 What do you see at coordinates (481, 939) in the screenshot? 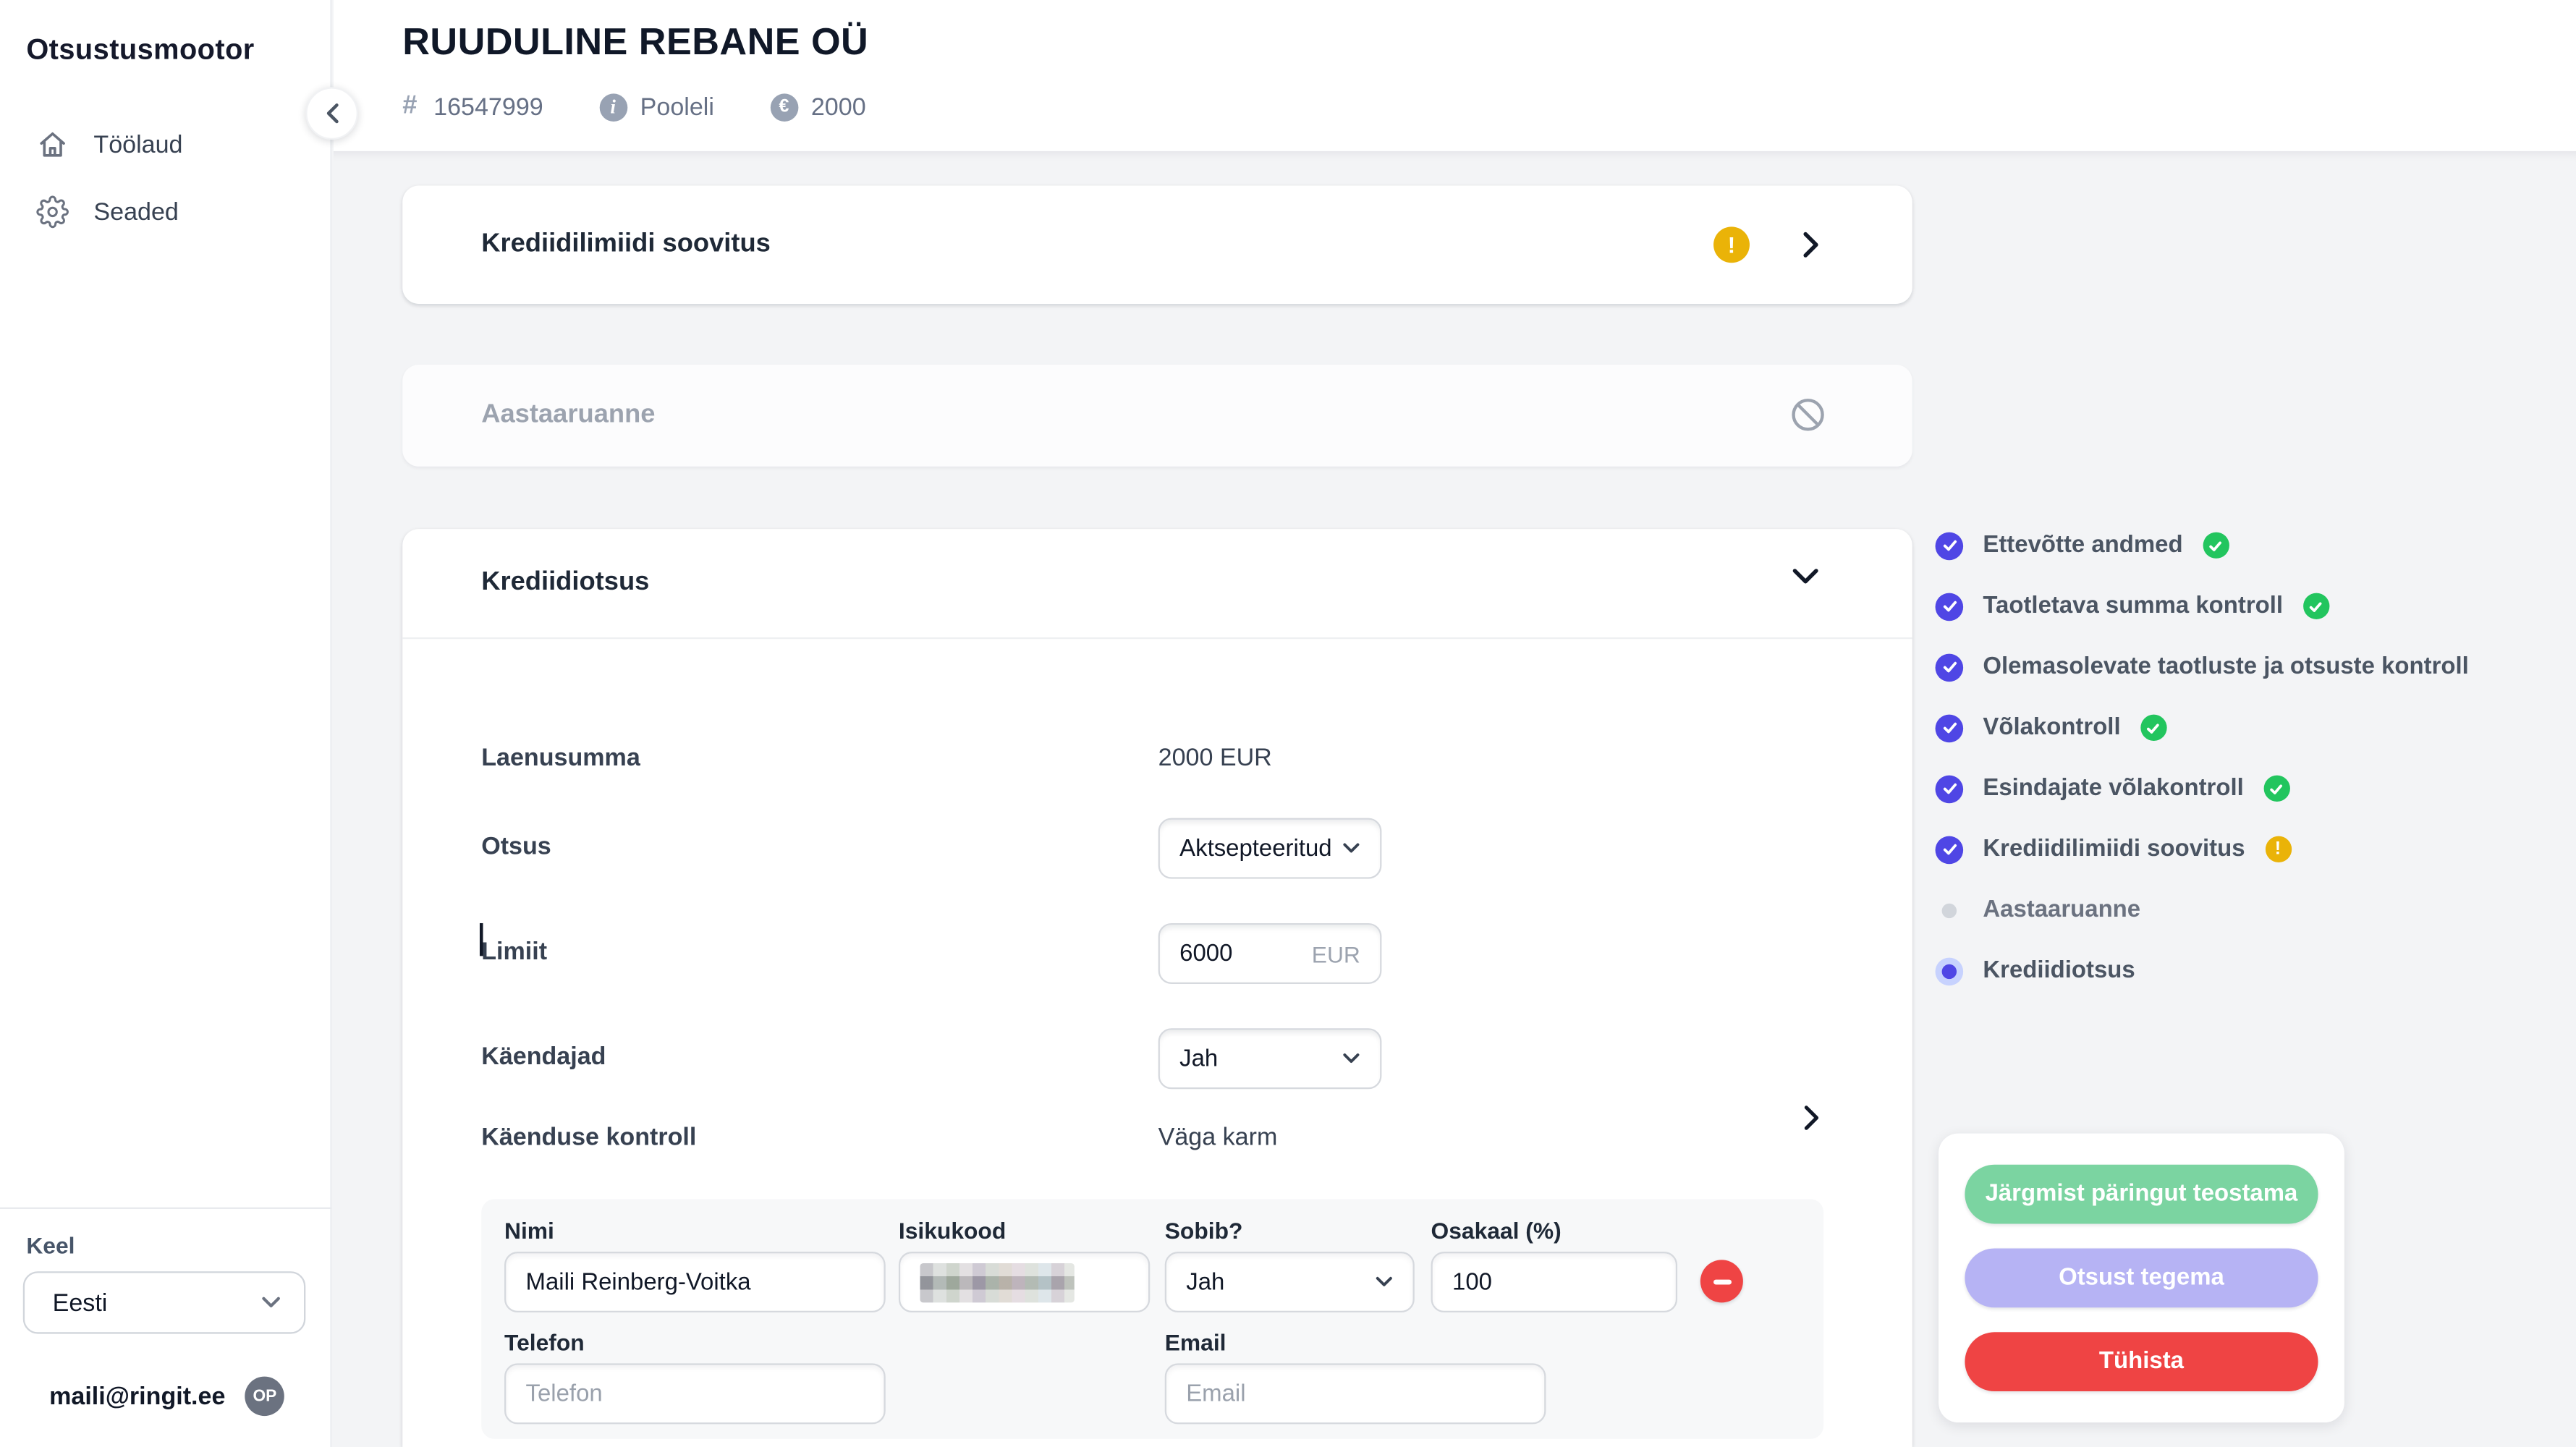
I see `text-caret` at bounding box center [481, 939].